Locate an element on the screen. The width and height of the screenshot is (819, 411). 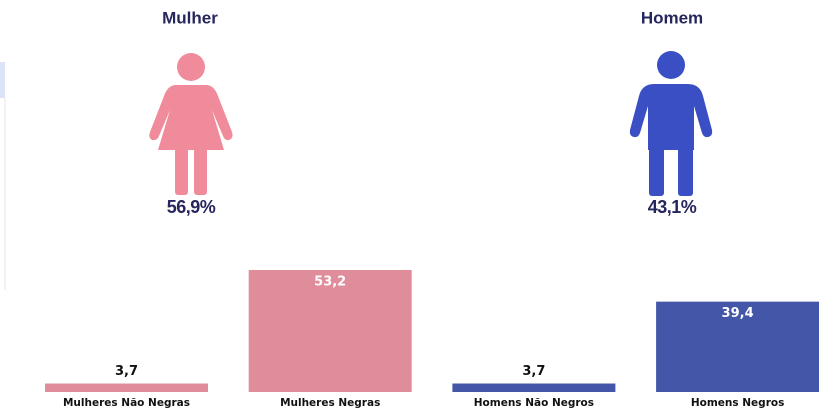
male-title: Homem is located at coordinates (672, 17).